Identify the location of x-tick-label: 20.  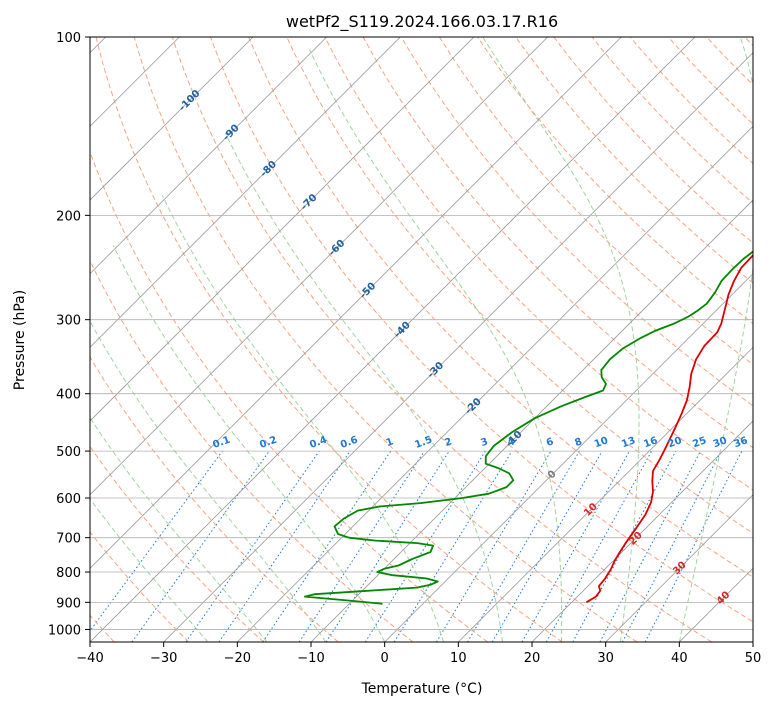
(532, 658).